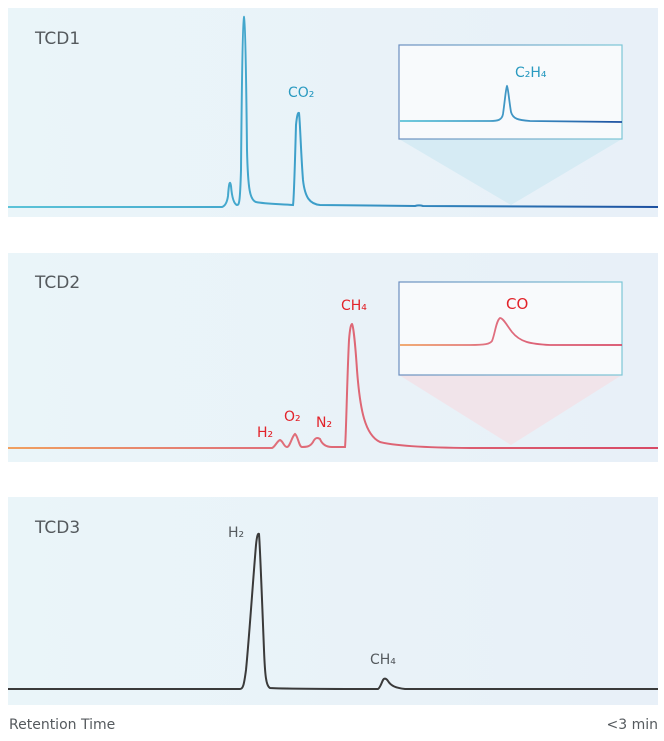 The height and width of the screenshot is (741, 664). I want to click on panel-title-tcd1: TCD1, so click(57, 39).